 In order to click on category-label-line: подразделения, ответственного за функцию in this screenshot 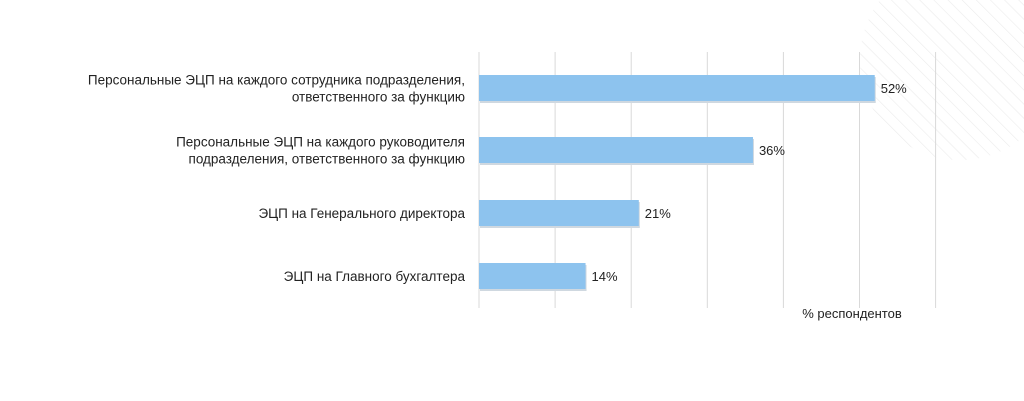, I will do `click(327, 159)`.